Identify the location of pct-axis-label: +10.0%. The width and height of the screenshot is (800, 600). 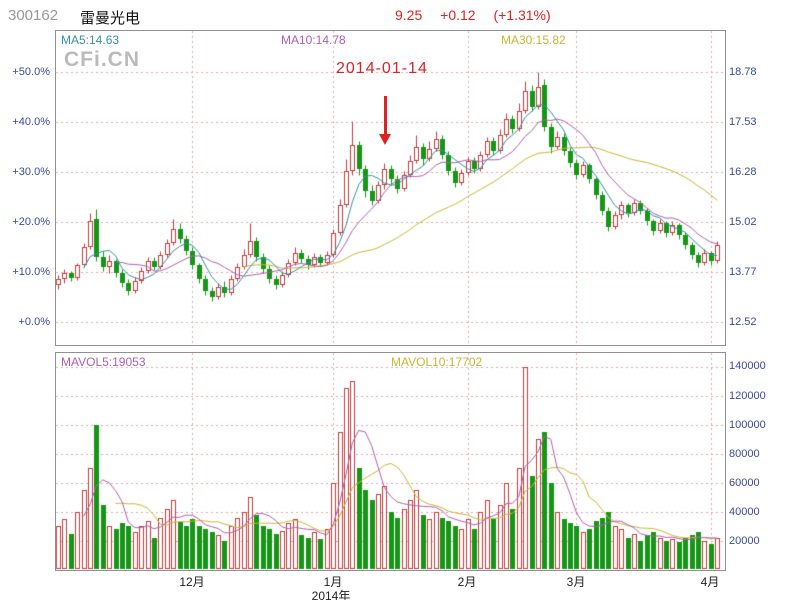
(31, 272).